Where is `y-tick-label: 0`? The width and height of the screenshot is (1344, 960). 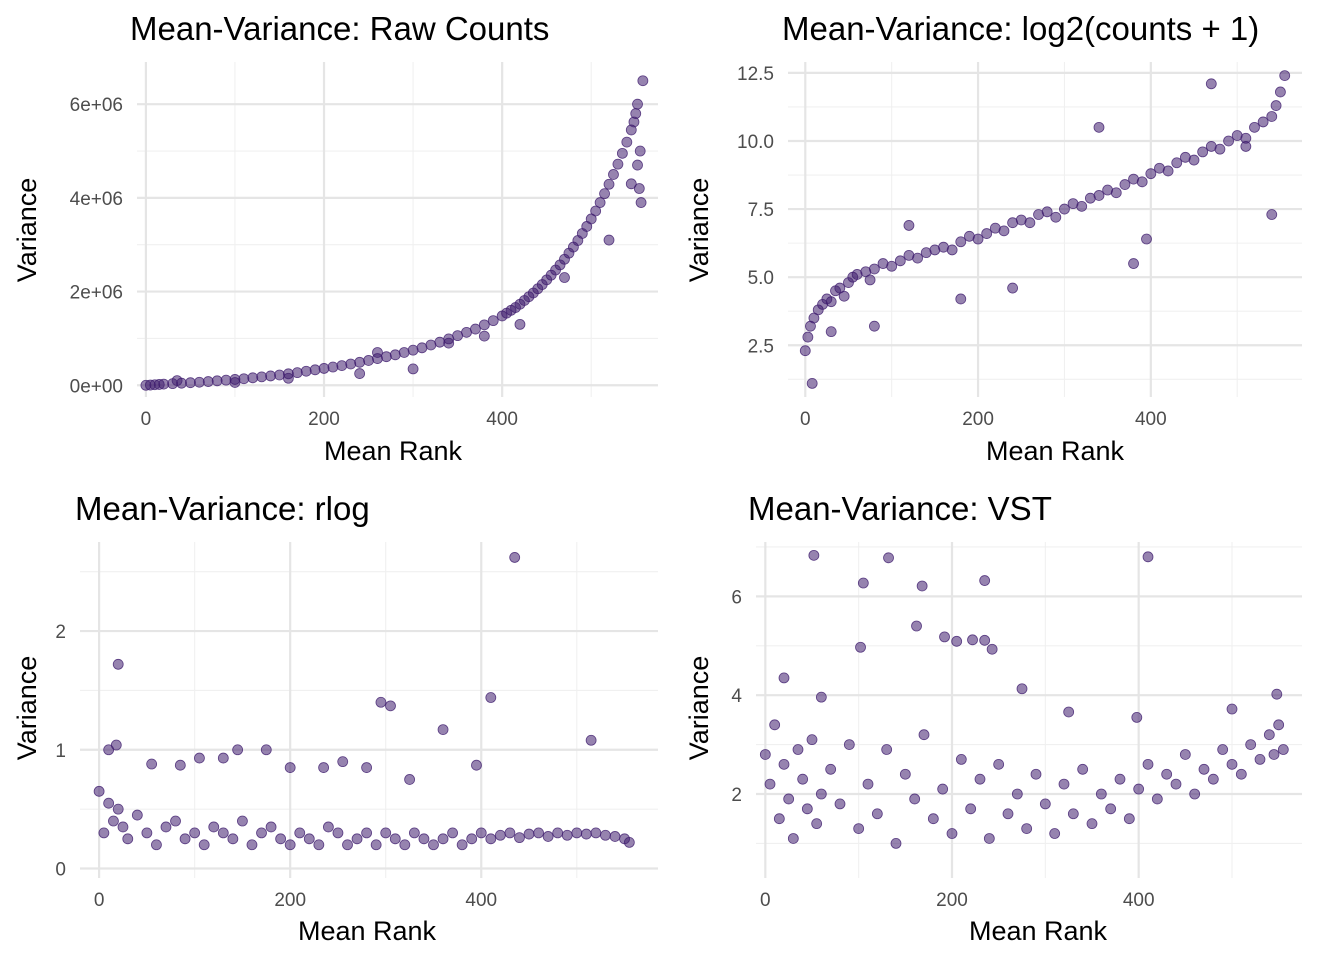 y-tick-label: 0 is located at coordinates (60, 870).